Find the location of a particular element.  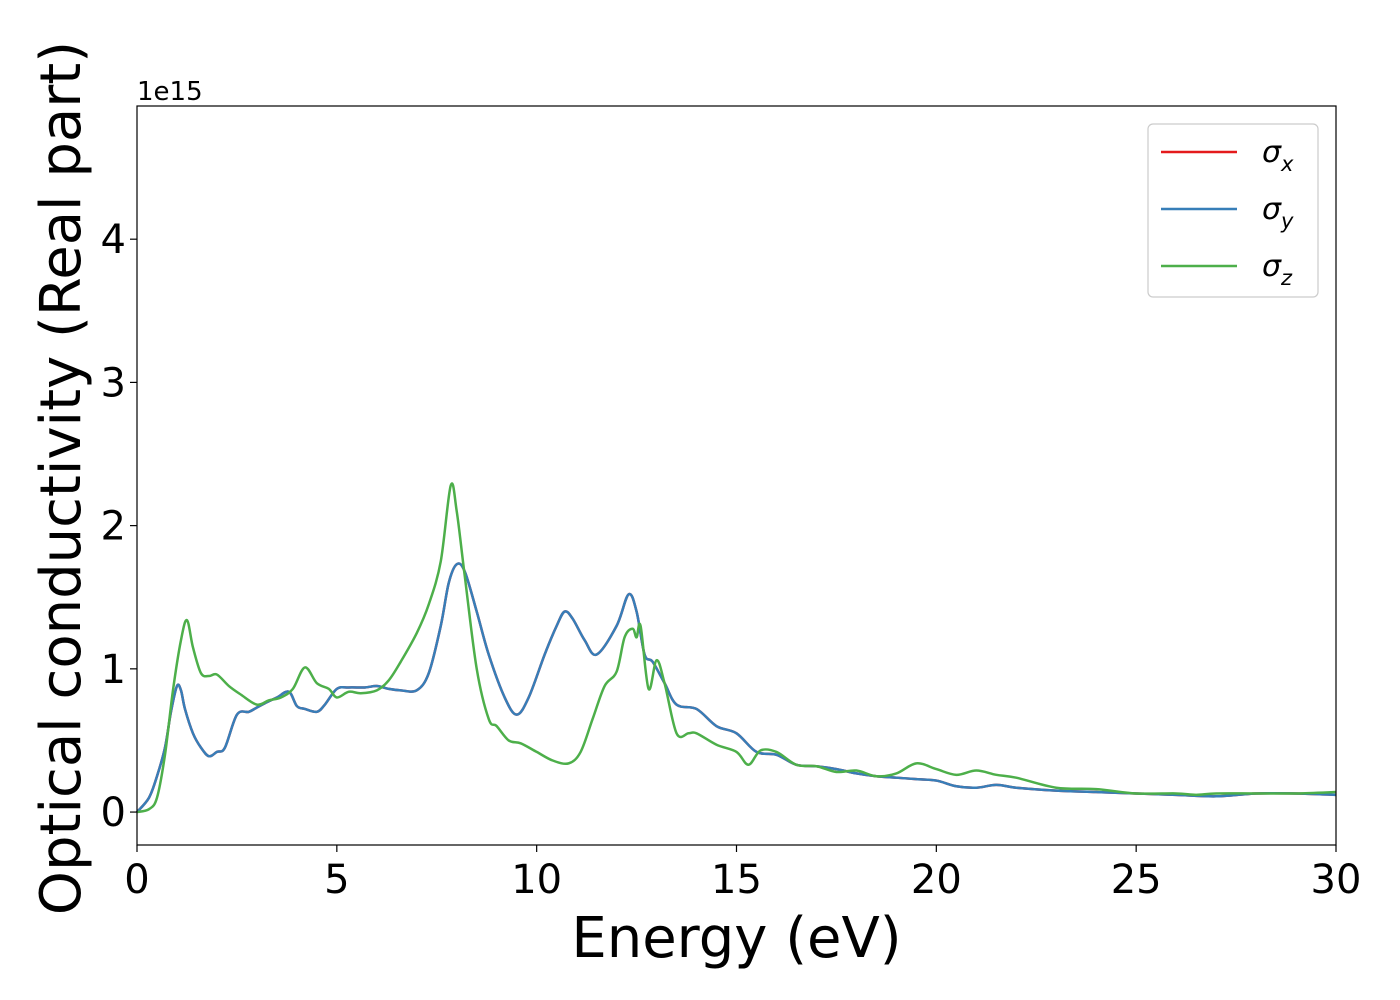

x-tick-label: 30 is located at coordinates (1336, 880).